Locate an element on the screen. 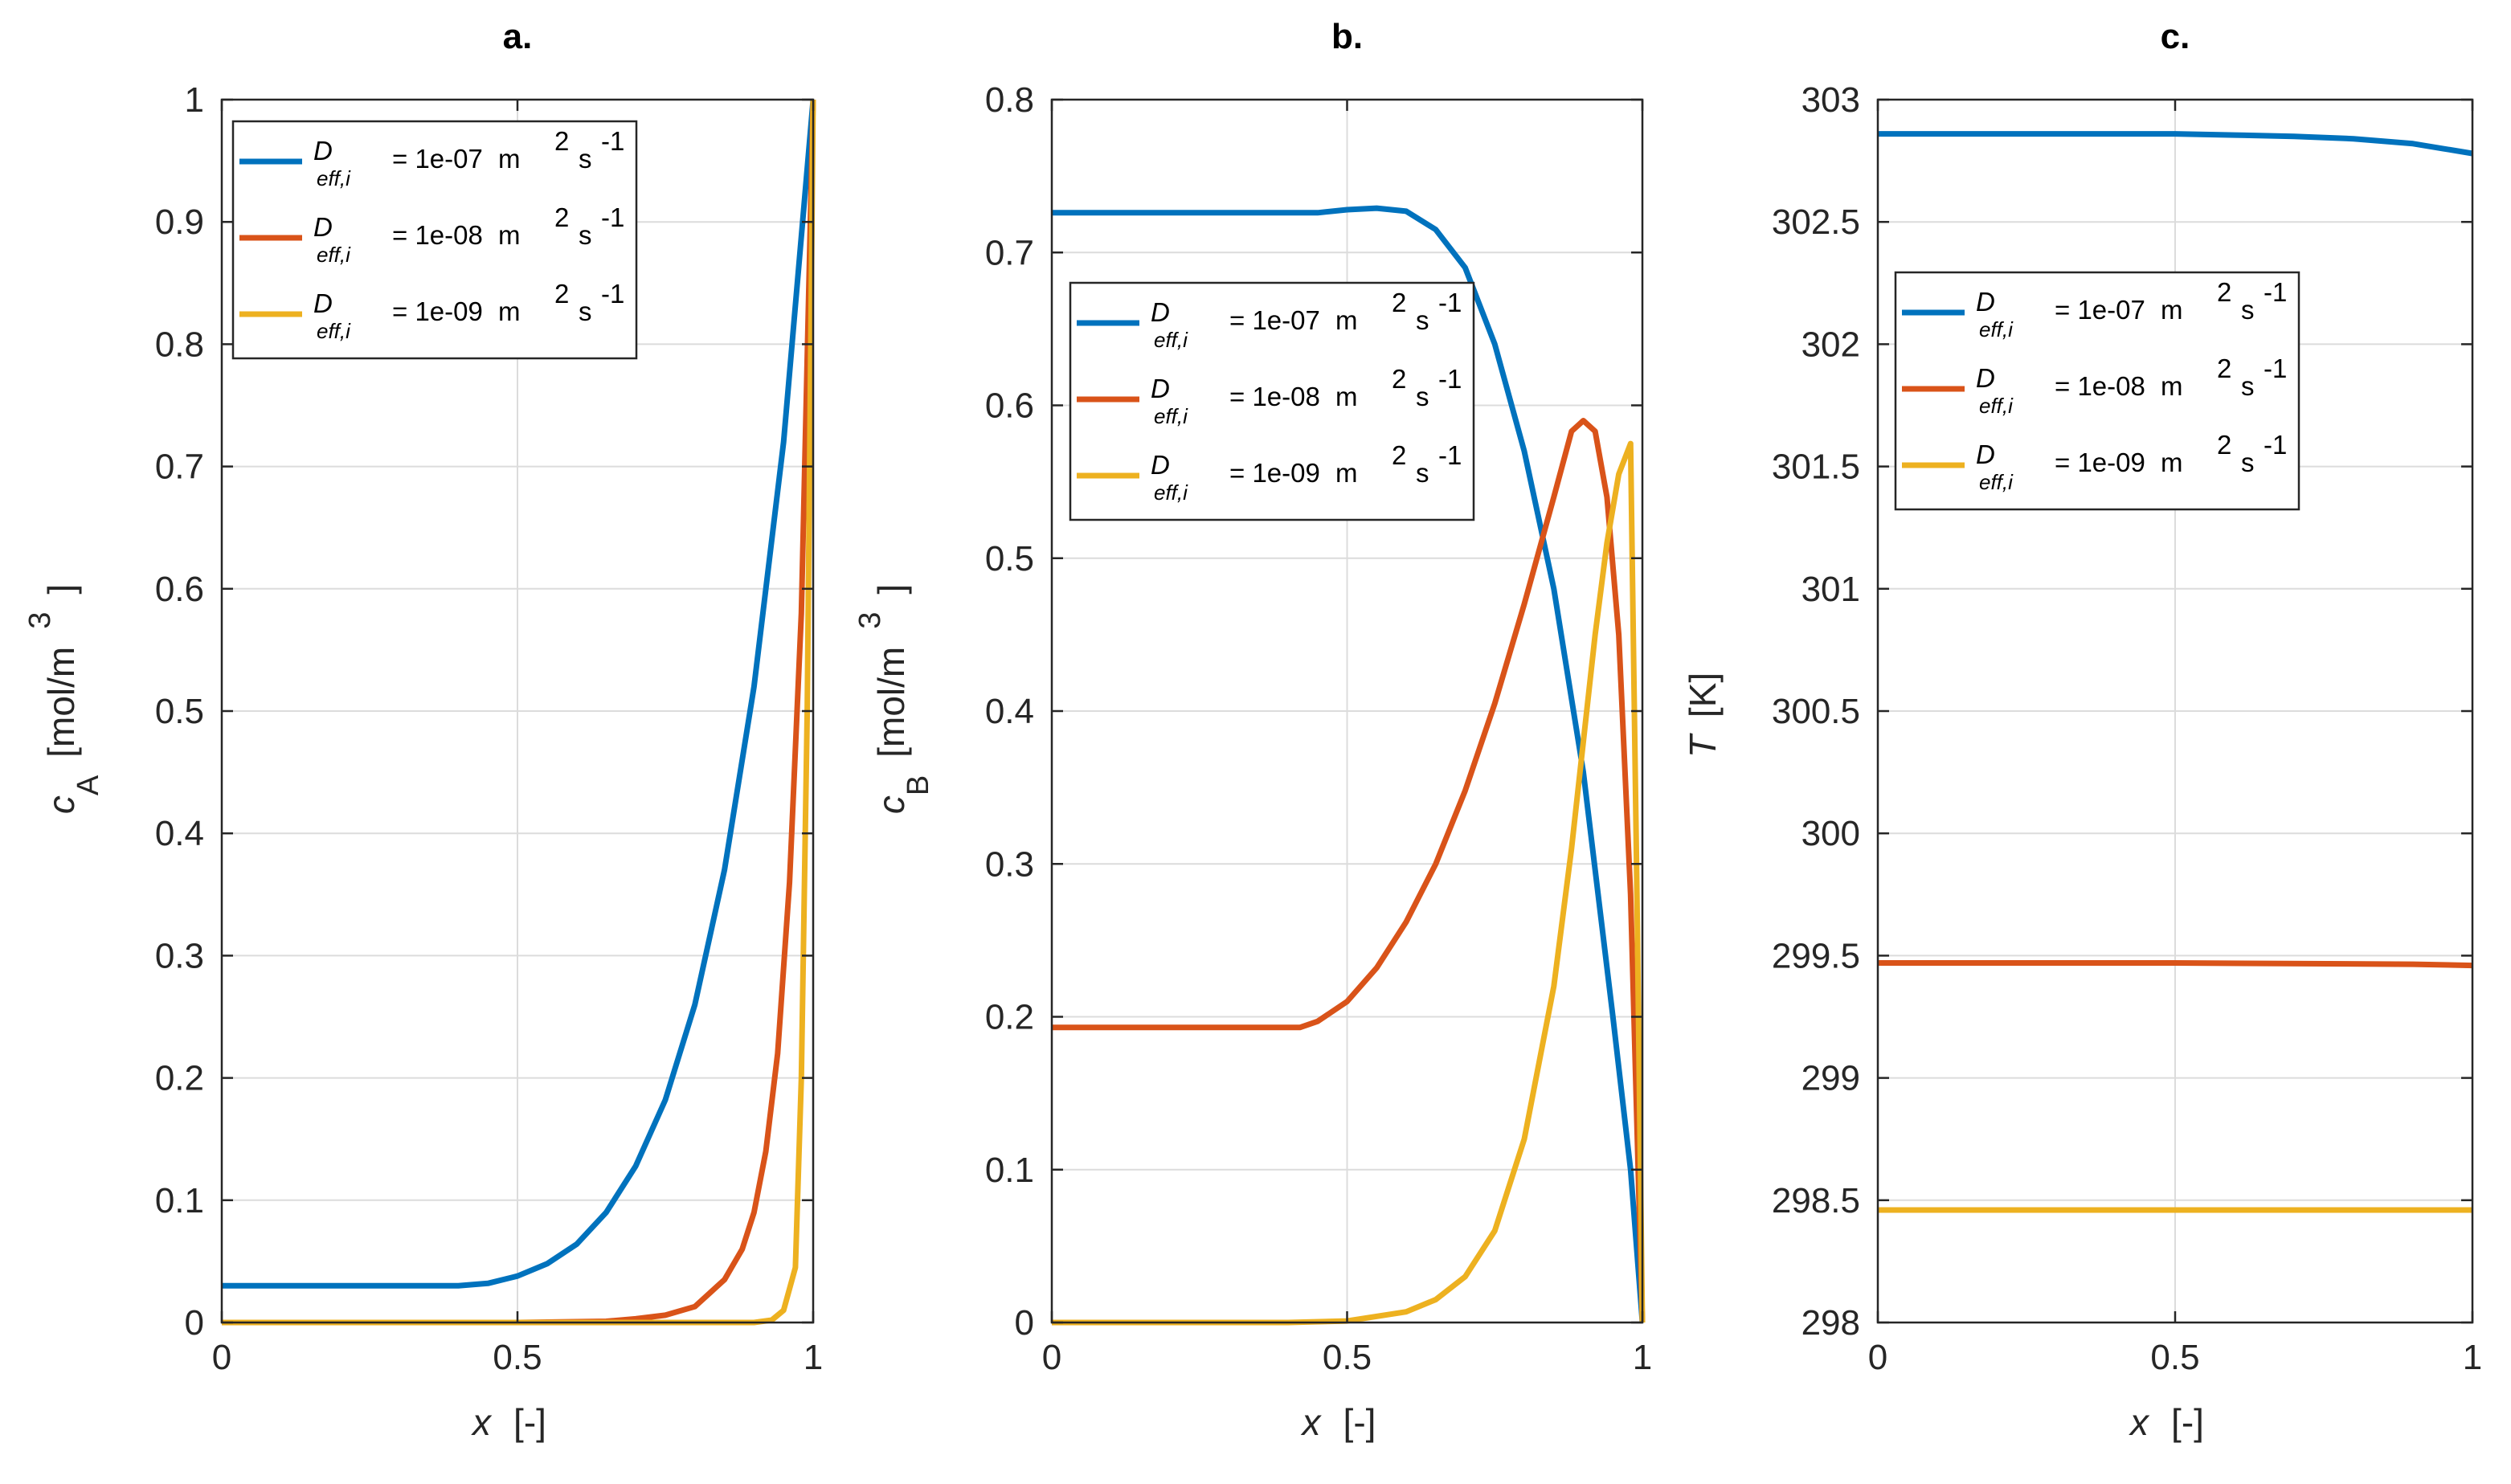 This screenshot has width=2511, height=1484. y-tick-label: 0.5 is located at coordinates (179, 711).